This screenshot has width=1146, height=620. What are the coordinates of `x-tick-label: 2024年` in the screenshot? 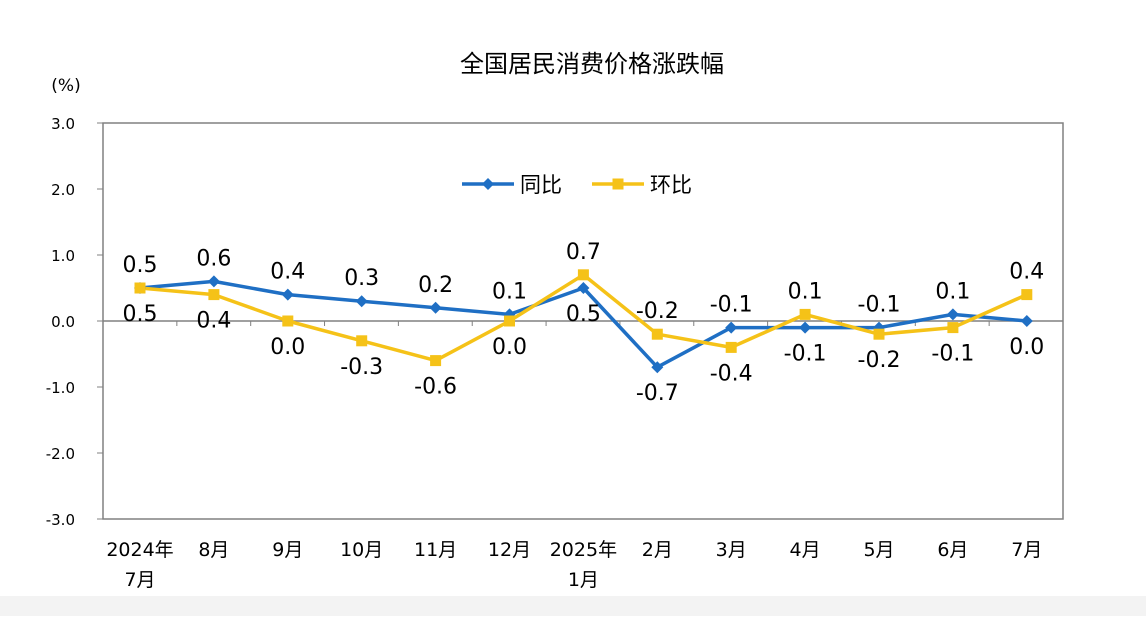 It's located at (139, 550).